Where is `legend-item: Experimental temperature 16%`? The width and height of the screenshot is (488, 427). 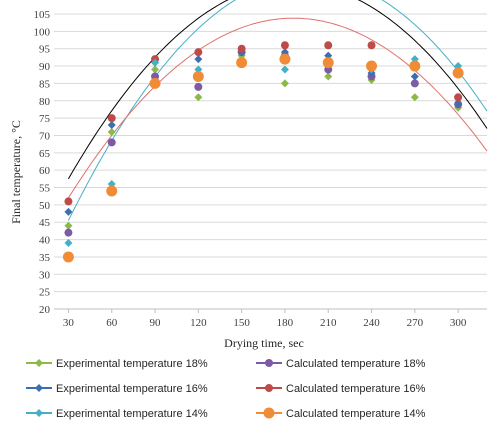 legend-item: Experimental temperature 16% is located at coordinates (117, 389).